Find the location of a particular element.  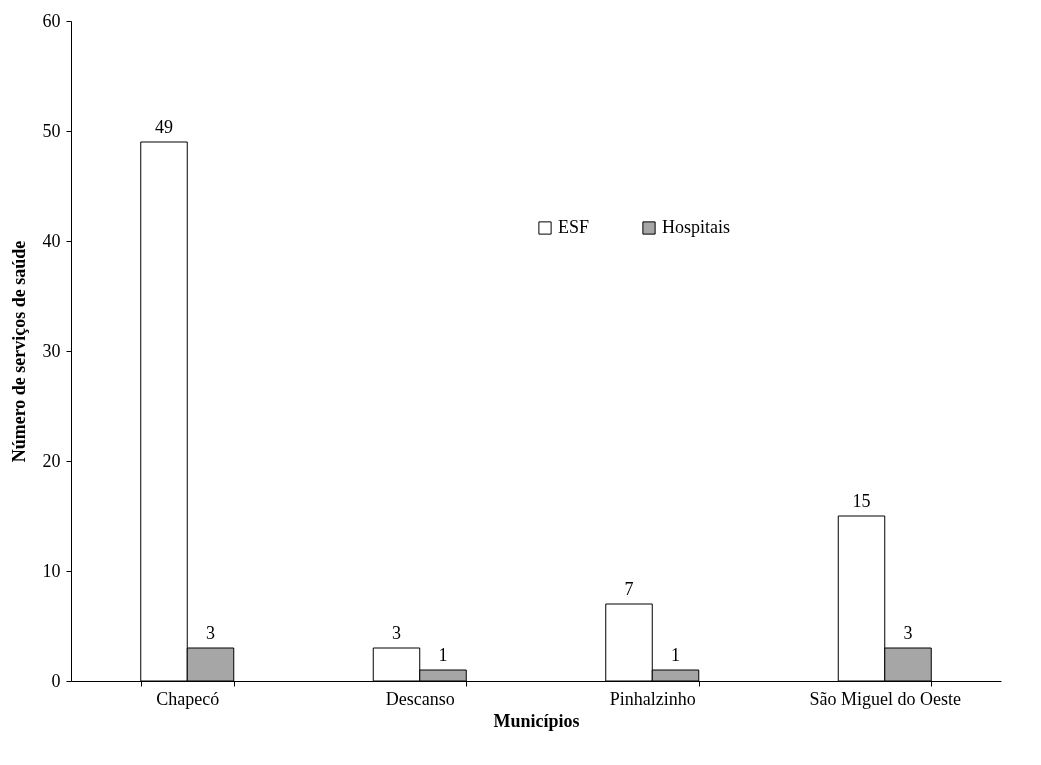

data-label: 49 is located at coordinates (164, 127).